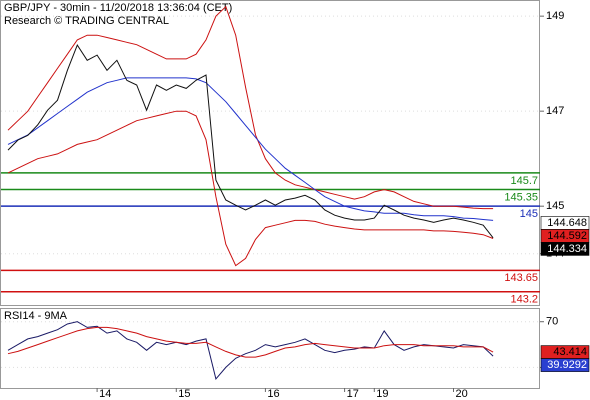  Describe the element at coordinates (567, 223) in the screenshot. I see `price-tag-label: 144.648` at that location.